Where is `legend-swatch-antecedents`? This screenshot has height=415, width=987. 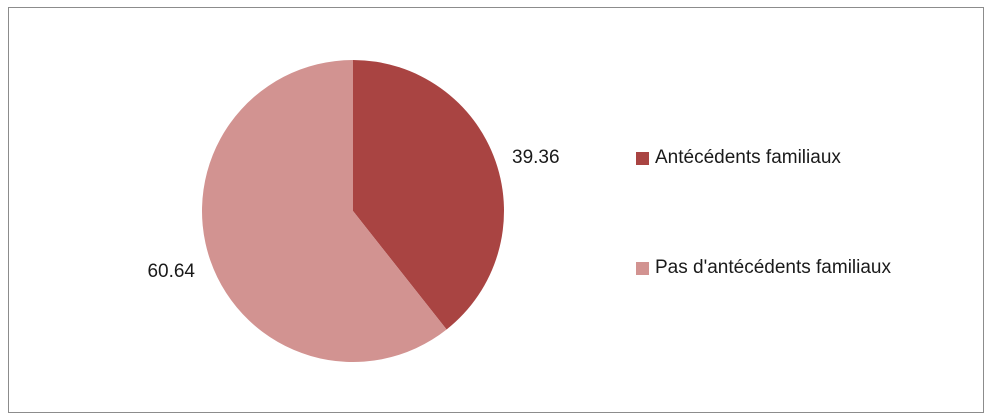
legend-swatch-antecedents is located at coordinates (642, 158).